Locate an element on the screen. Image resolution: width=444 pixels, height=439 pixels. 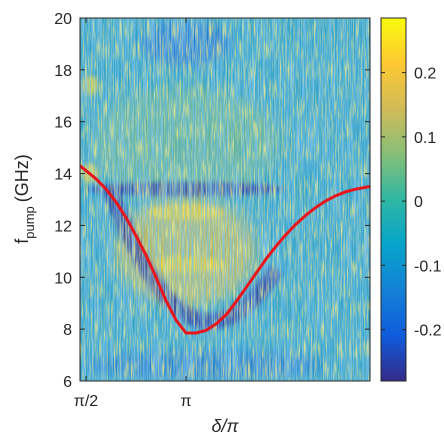
y-axis-label-text: fpump (GHz) is located at coordinates (24, 199).